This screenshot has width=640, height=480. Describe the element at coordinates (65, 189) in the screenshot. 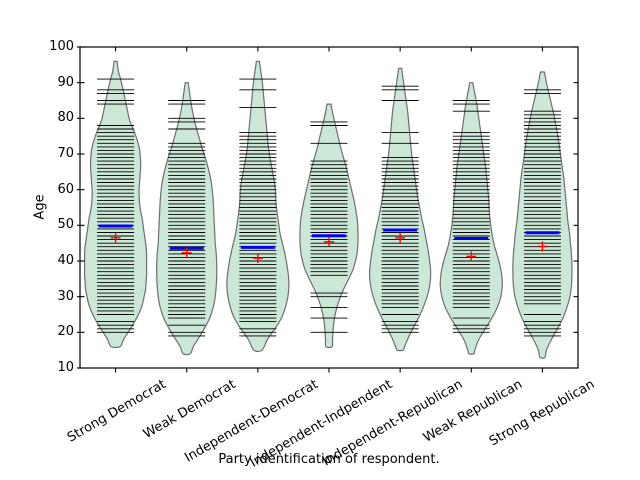

I see `y-tick-label: 60` at that location.